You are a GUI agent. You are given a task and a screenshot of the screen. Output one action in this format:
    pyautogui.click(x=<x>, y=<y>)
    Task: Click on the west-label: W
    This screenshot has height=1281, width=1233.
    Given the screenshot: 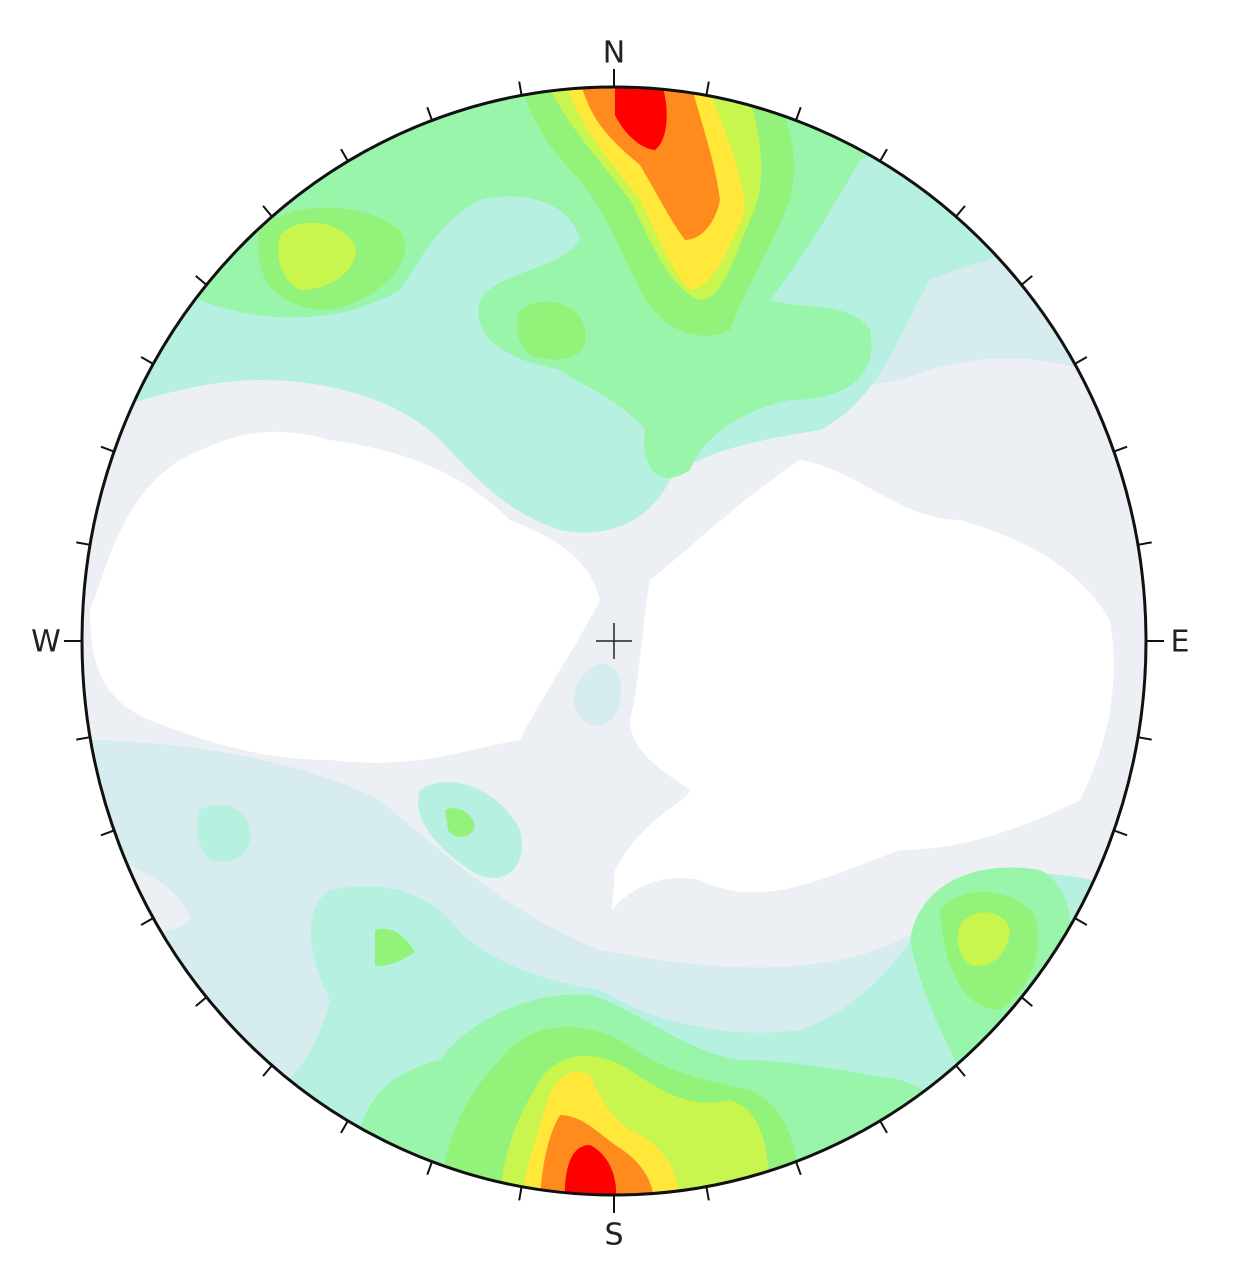 What is the action you would take?
    pyautogui.click(x=46, y=642)
    